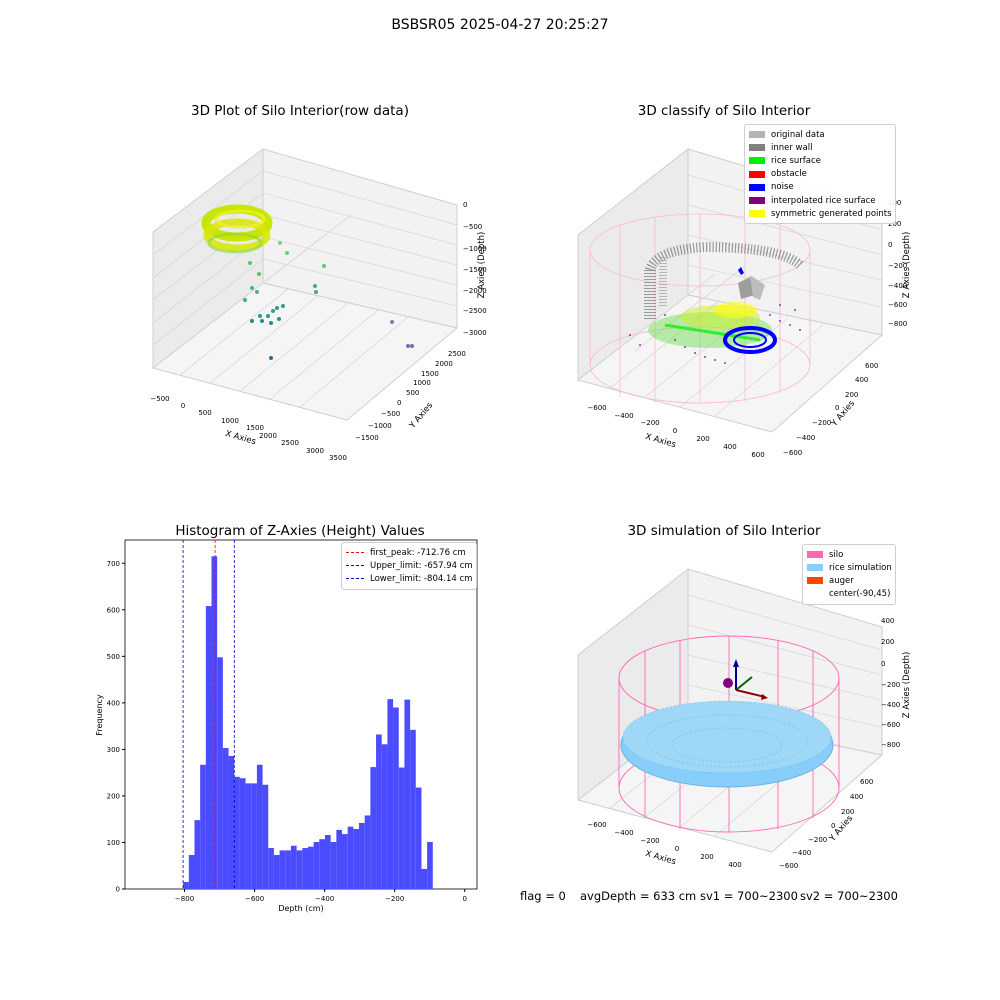  Describe the element at coordinates (421, 578) in the screenshot. I see `legend-label: Lower_limit: -804.14 cm` at that location.